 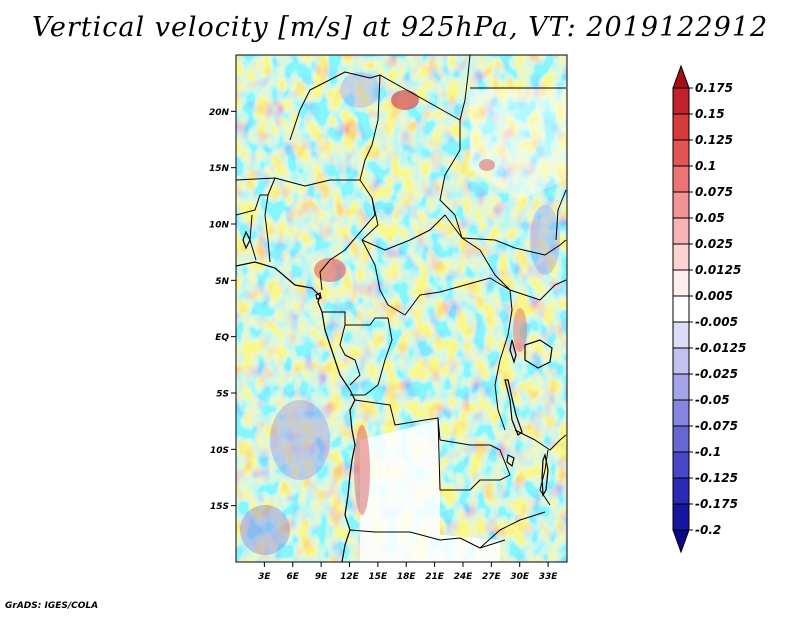 What do you see at coordinates (371, 356) in the screenshot?
I see `border-congo-drc` at bounding box center [371, 356].